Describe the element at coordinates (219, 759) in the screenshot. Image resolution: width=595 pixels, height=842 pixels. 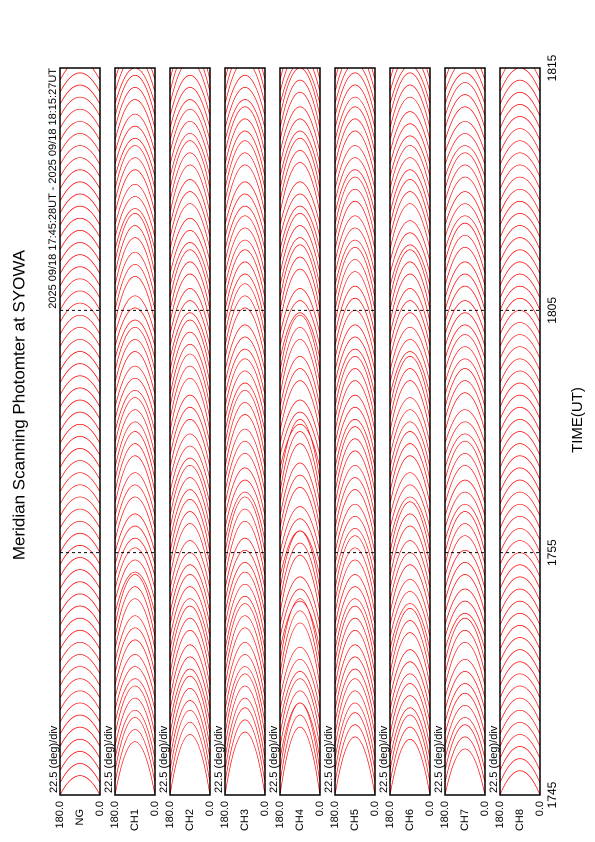
I see `scale-label: 22.5 (deg)/div` at that location.